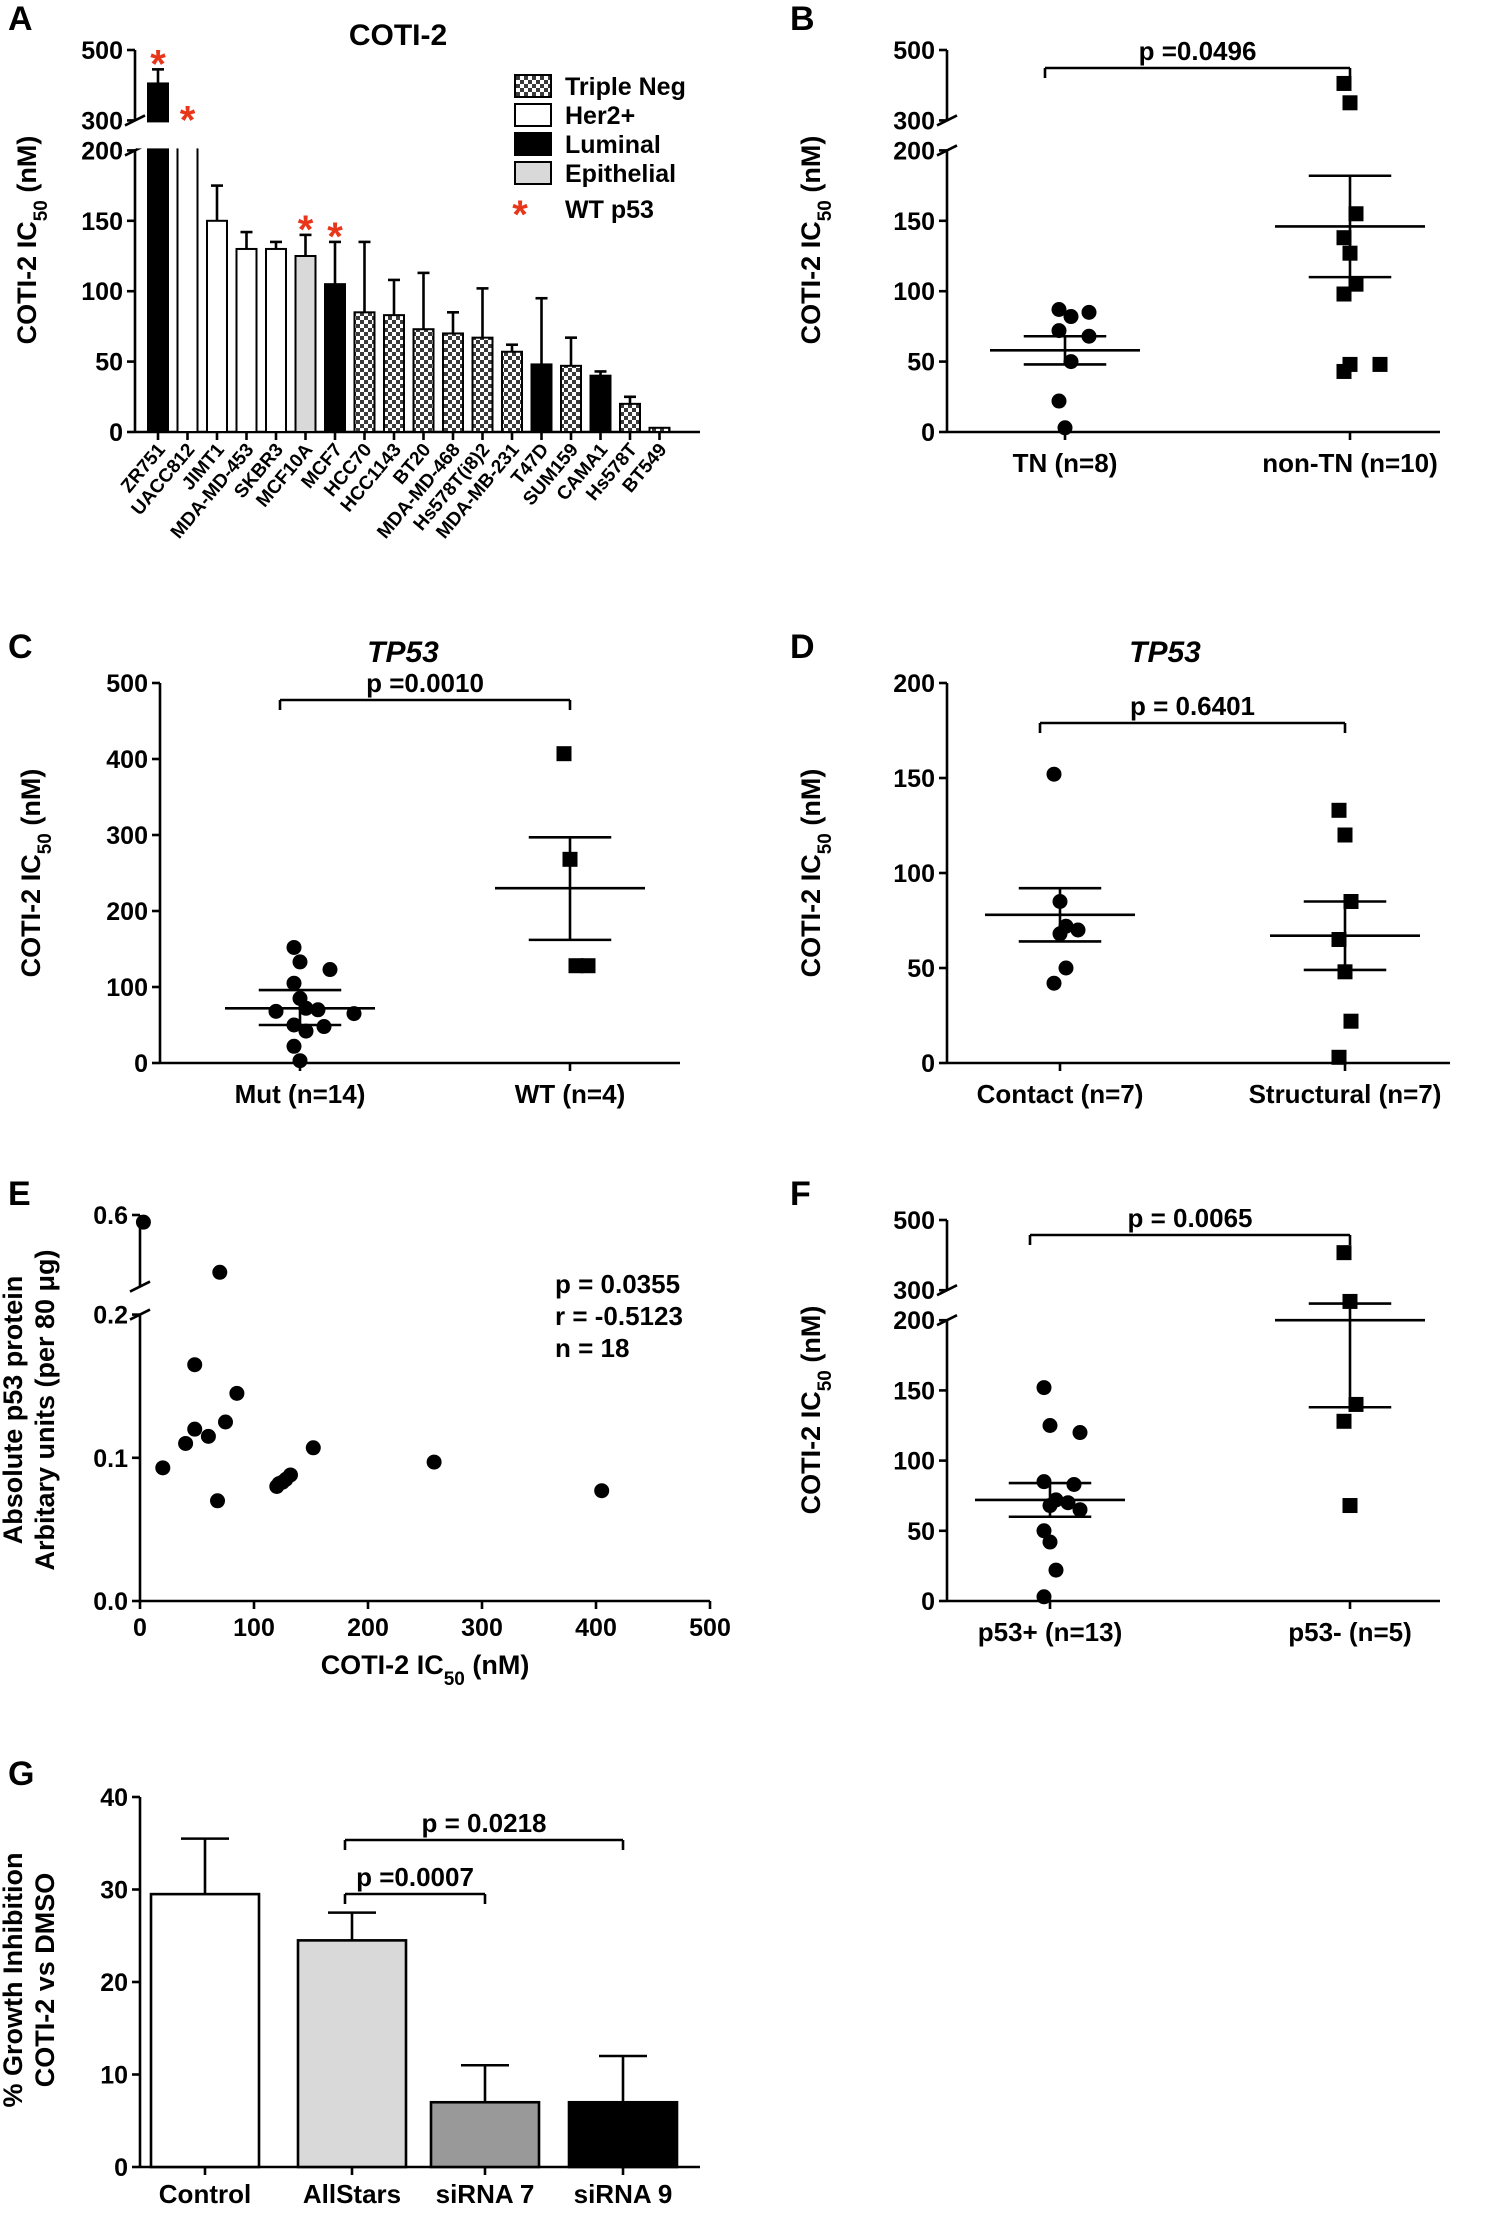 The image size is (1500, 2216). What do you see at coordinates (914, 292) in the screenshot?
I see `panel-b-y-tick-label: 100` at bounding box center [914, 292].